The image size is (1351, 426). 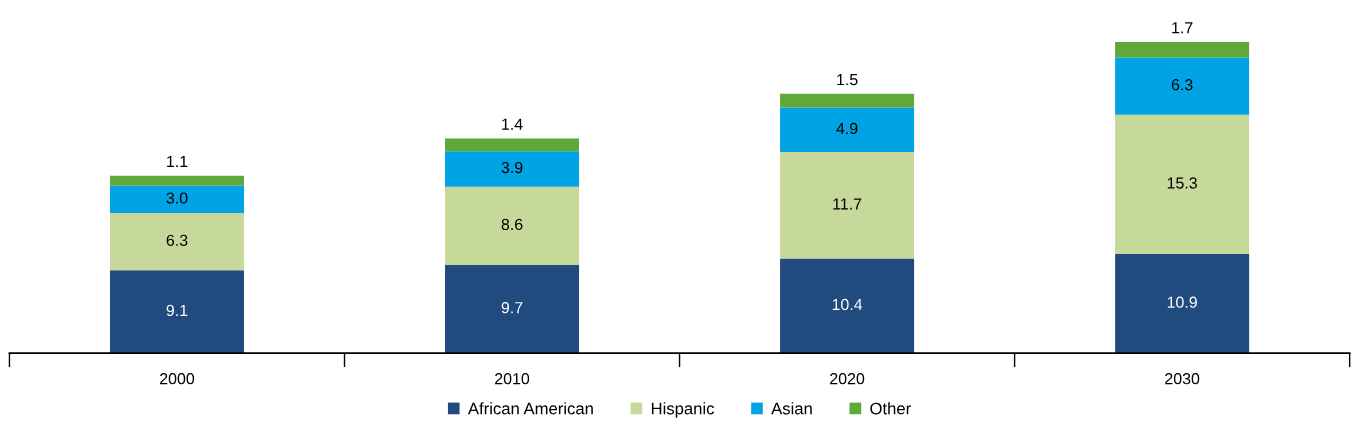 I want to click on data-label: 3.9, so click(x=512, y=167).